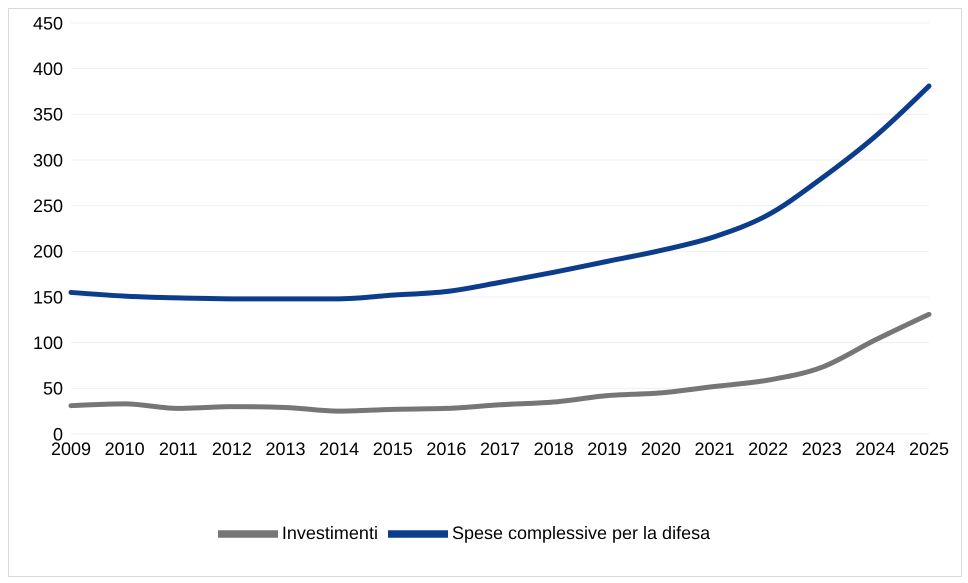  I want to click on x-tick-label: 2011, so click(178, 448).